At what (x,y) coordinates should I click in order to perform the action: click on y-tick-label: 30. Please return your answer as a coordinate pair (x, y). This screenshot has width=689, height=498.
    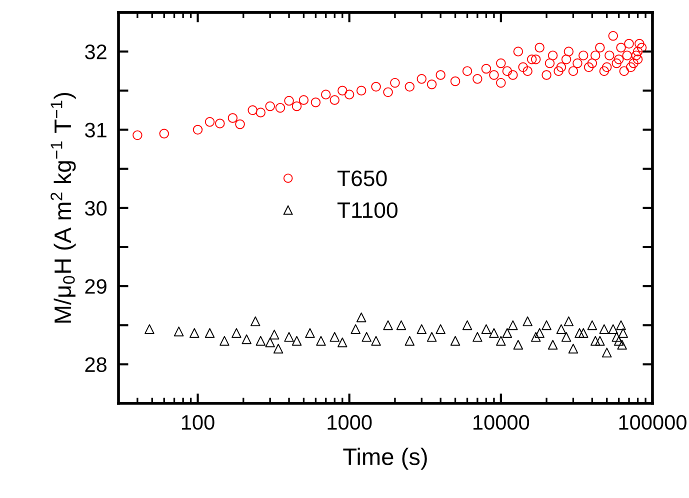
    Looking at the image, I should click on (96, 208).